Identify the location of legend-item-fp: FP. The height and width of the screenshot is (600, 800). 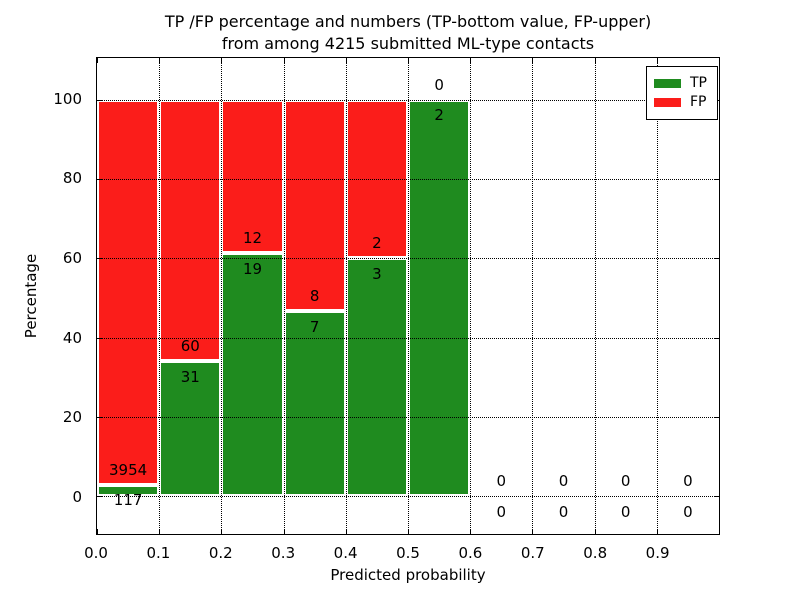
(682, 102).